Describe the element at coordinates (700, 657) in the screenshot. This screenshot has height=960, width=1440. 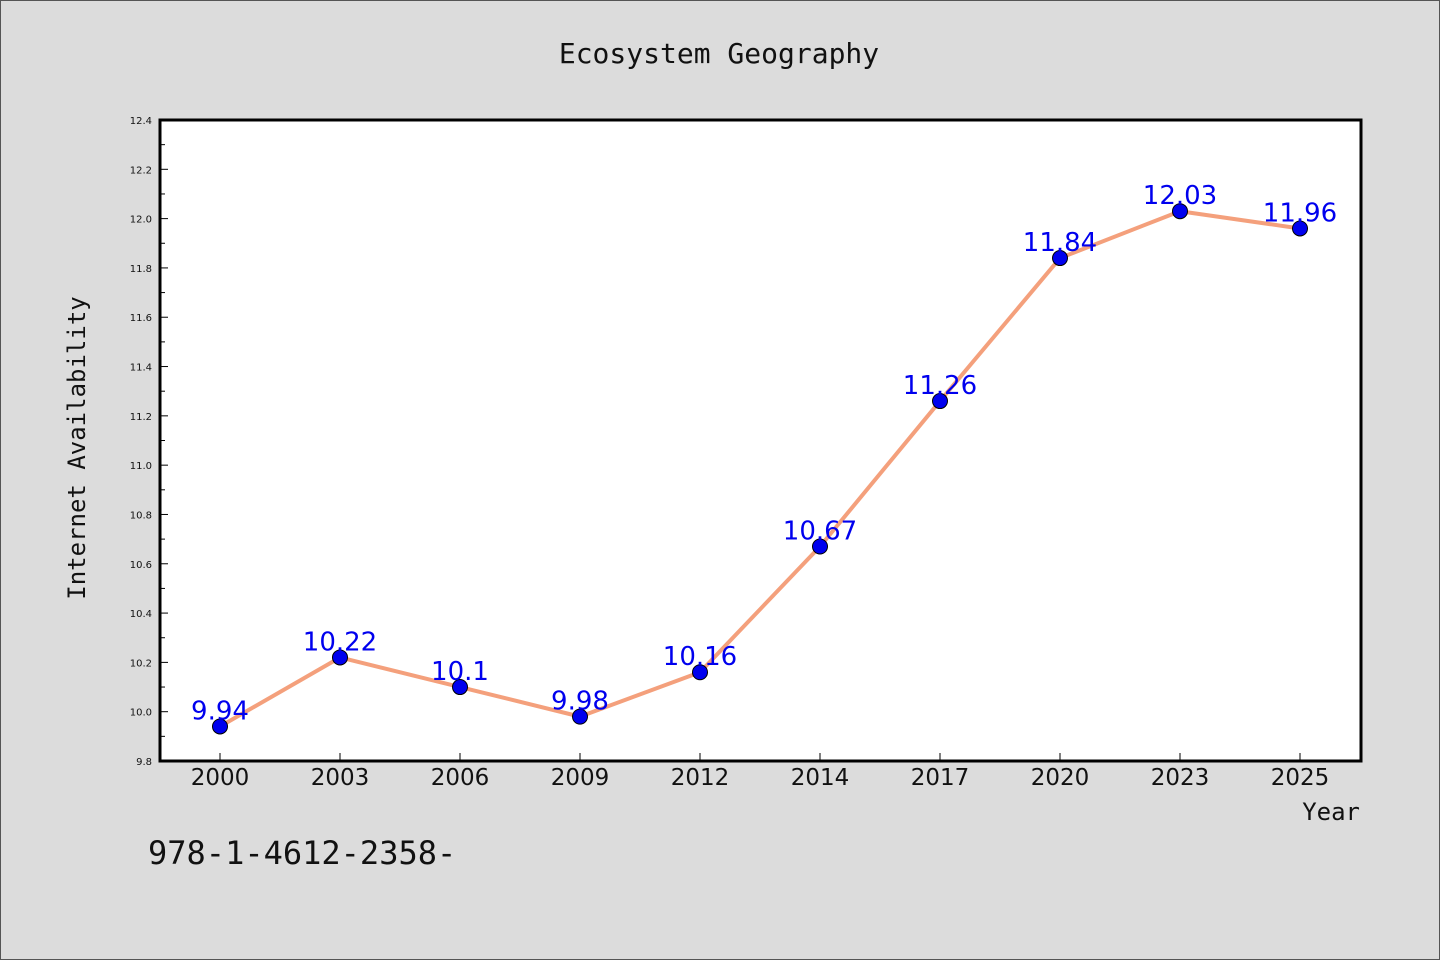
I see `data-label: 10.16` at that location.